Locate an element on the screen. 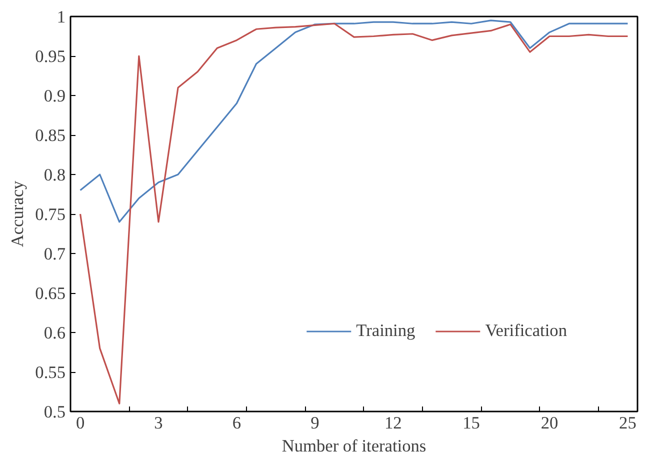 The height and width of the screenshot is (461, 649). y-tick-label: 0.85 is located at coordinates (50, 135).